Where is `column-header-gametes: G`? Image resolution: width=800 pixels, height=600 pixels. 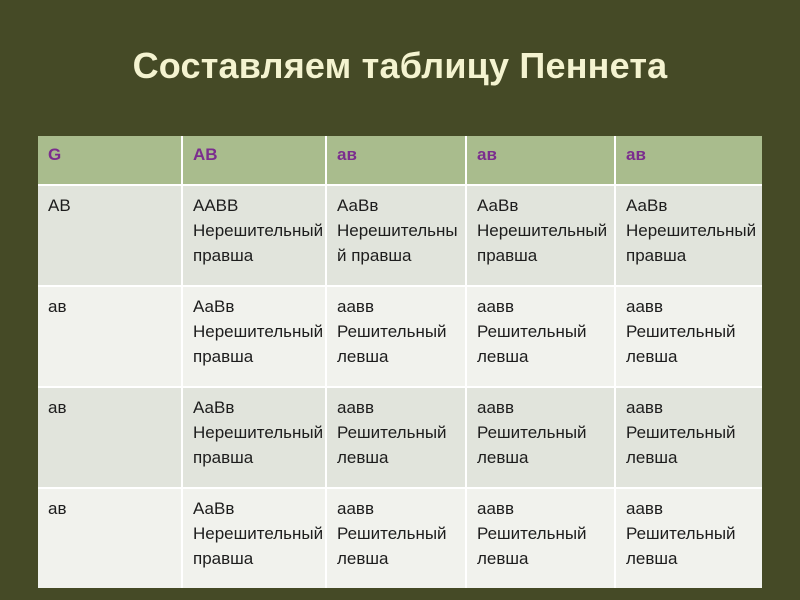 column-header-gametes: G is located at coordinates (110, 161).